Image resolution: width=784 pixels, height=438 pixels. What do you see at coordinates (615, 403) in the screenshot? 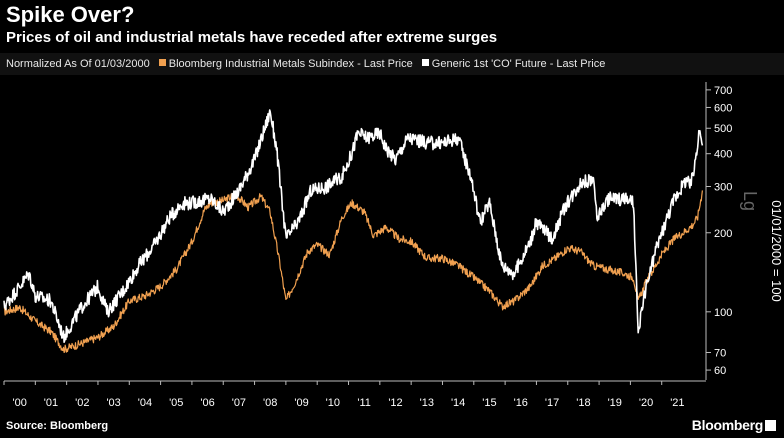
I see `x-tick-label: '19` at bounding box center [615, 403].